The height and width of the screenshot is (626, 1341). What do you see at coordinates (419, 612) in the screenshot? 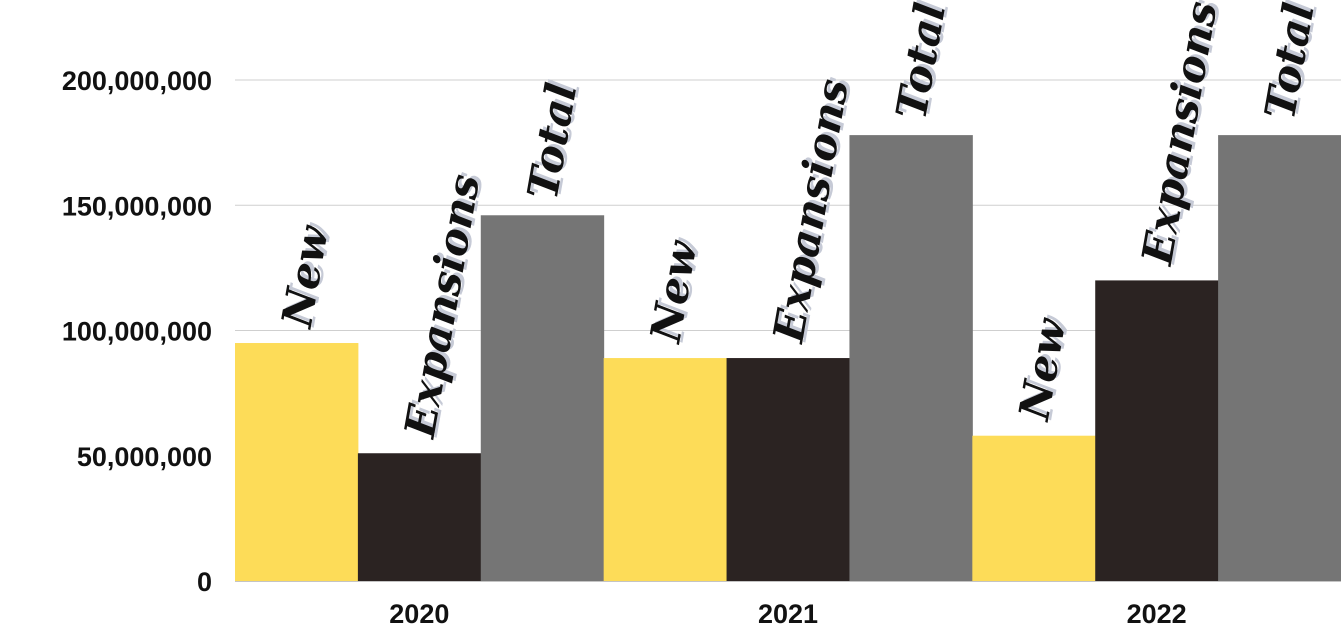
I see `x-category-label-2020: 2020` at bounding box center [419, 612].